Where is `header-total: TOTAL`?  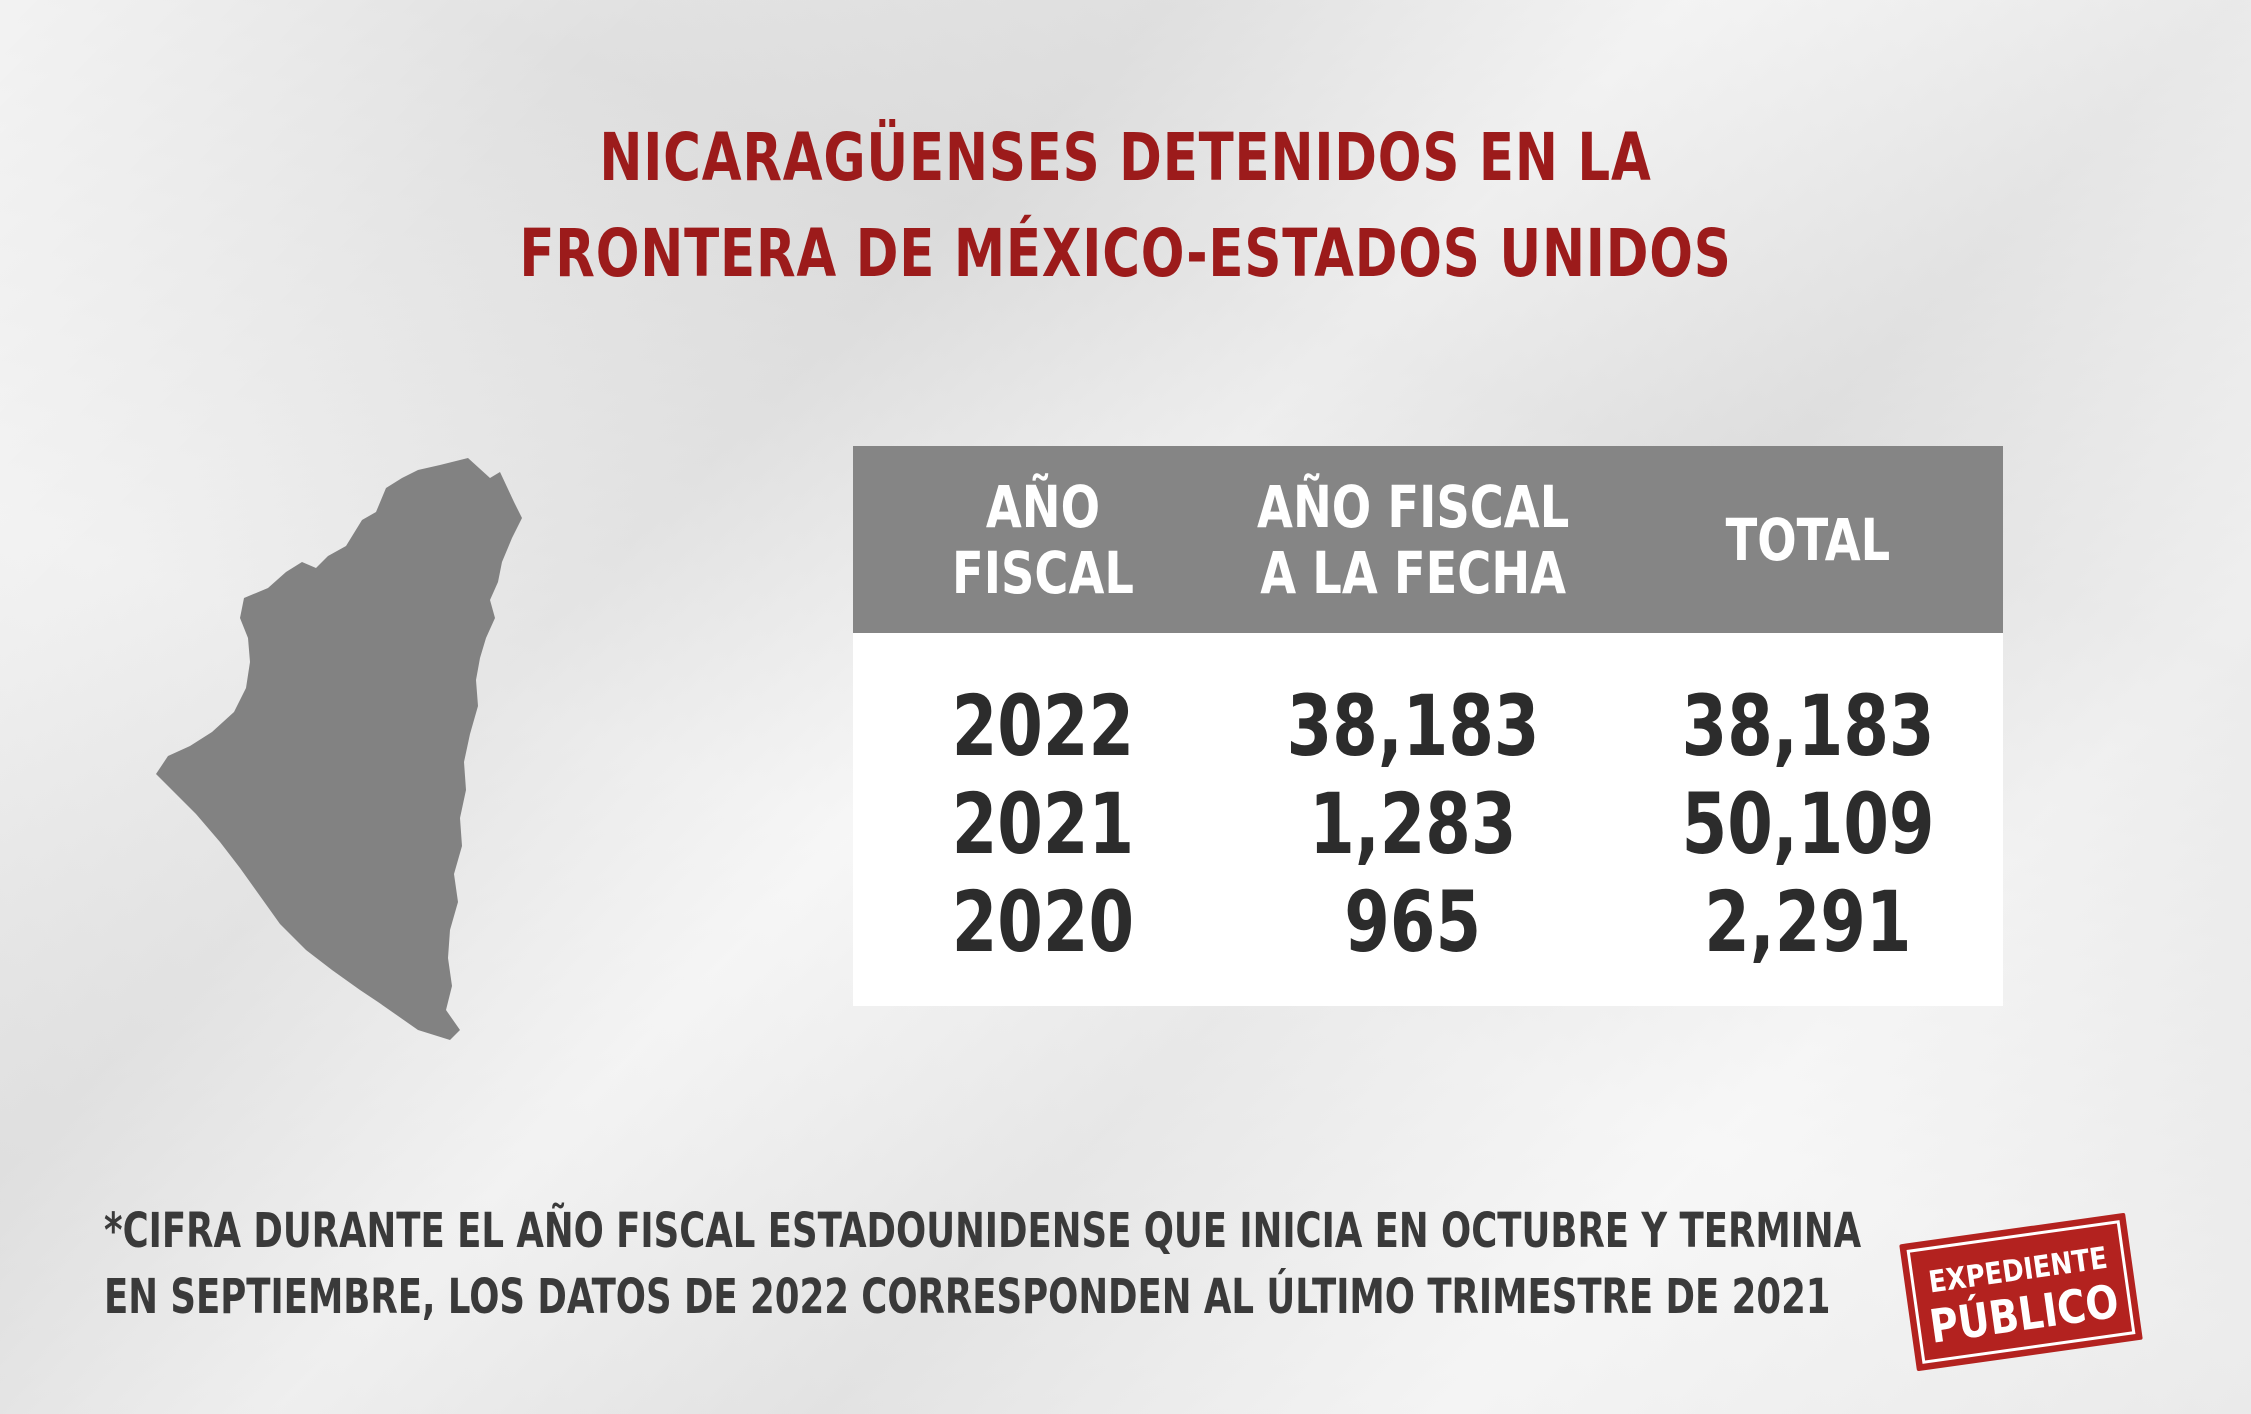 header-total: TOTAL is located at coordinates (1808, 539).